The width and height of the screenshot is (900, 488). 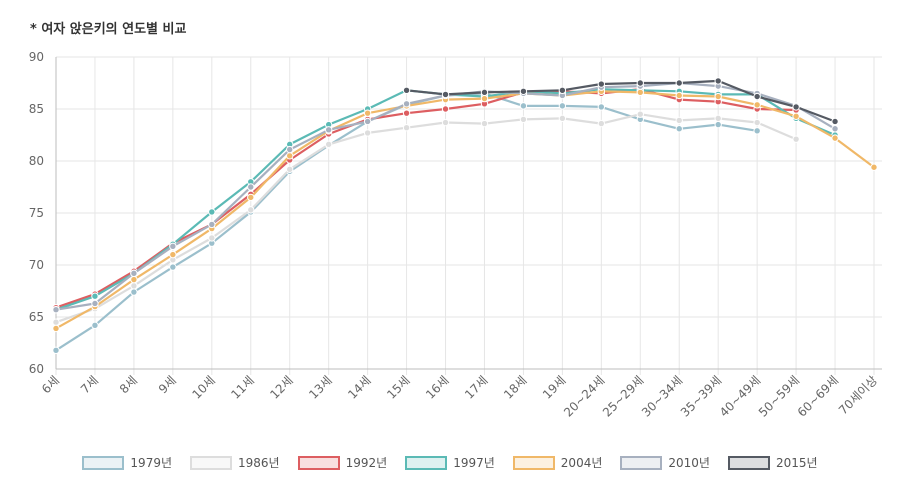 What do you see at coordinates (796, 463) in the screenshot?
I see `legend-label: 2015년` at bounding box center [796, 463].